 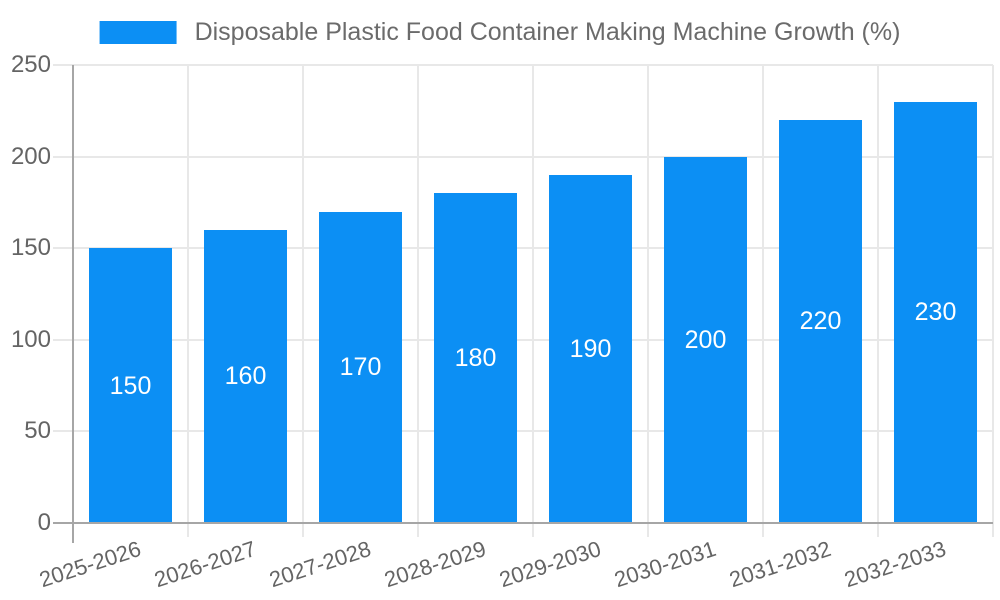 What do you see at coordinates (435, 564) in the screenshot?
I see `x-tick-label: 2028-2029` at bounding box center [435, 564].